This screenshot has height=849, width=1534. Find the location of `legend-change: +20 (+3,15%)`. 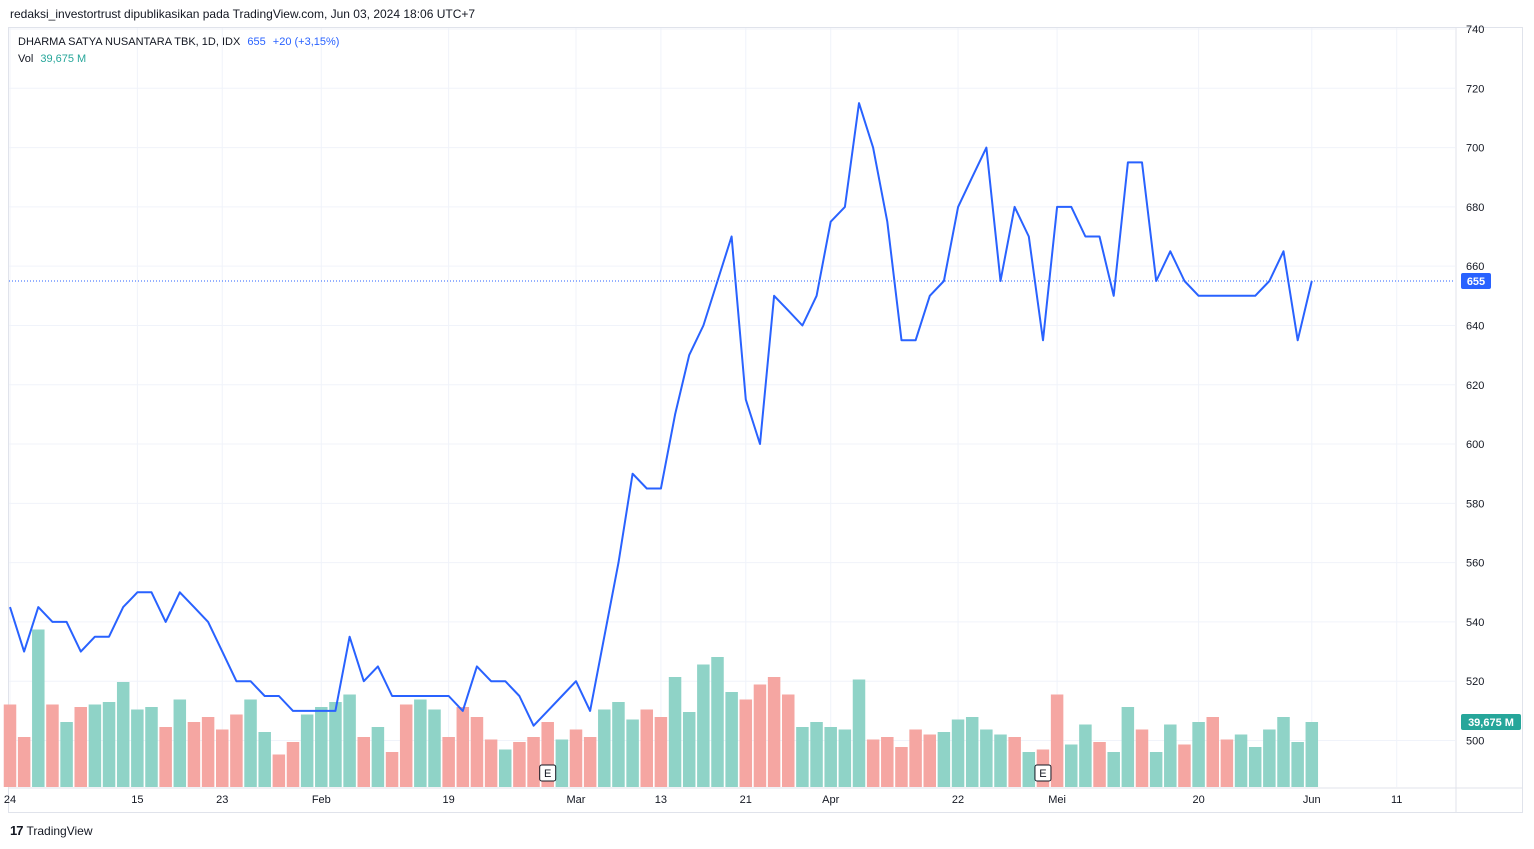

legend-change: +20 (+3,15%) is located at coordinates (306, 42).